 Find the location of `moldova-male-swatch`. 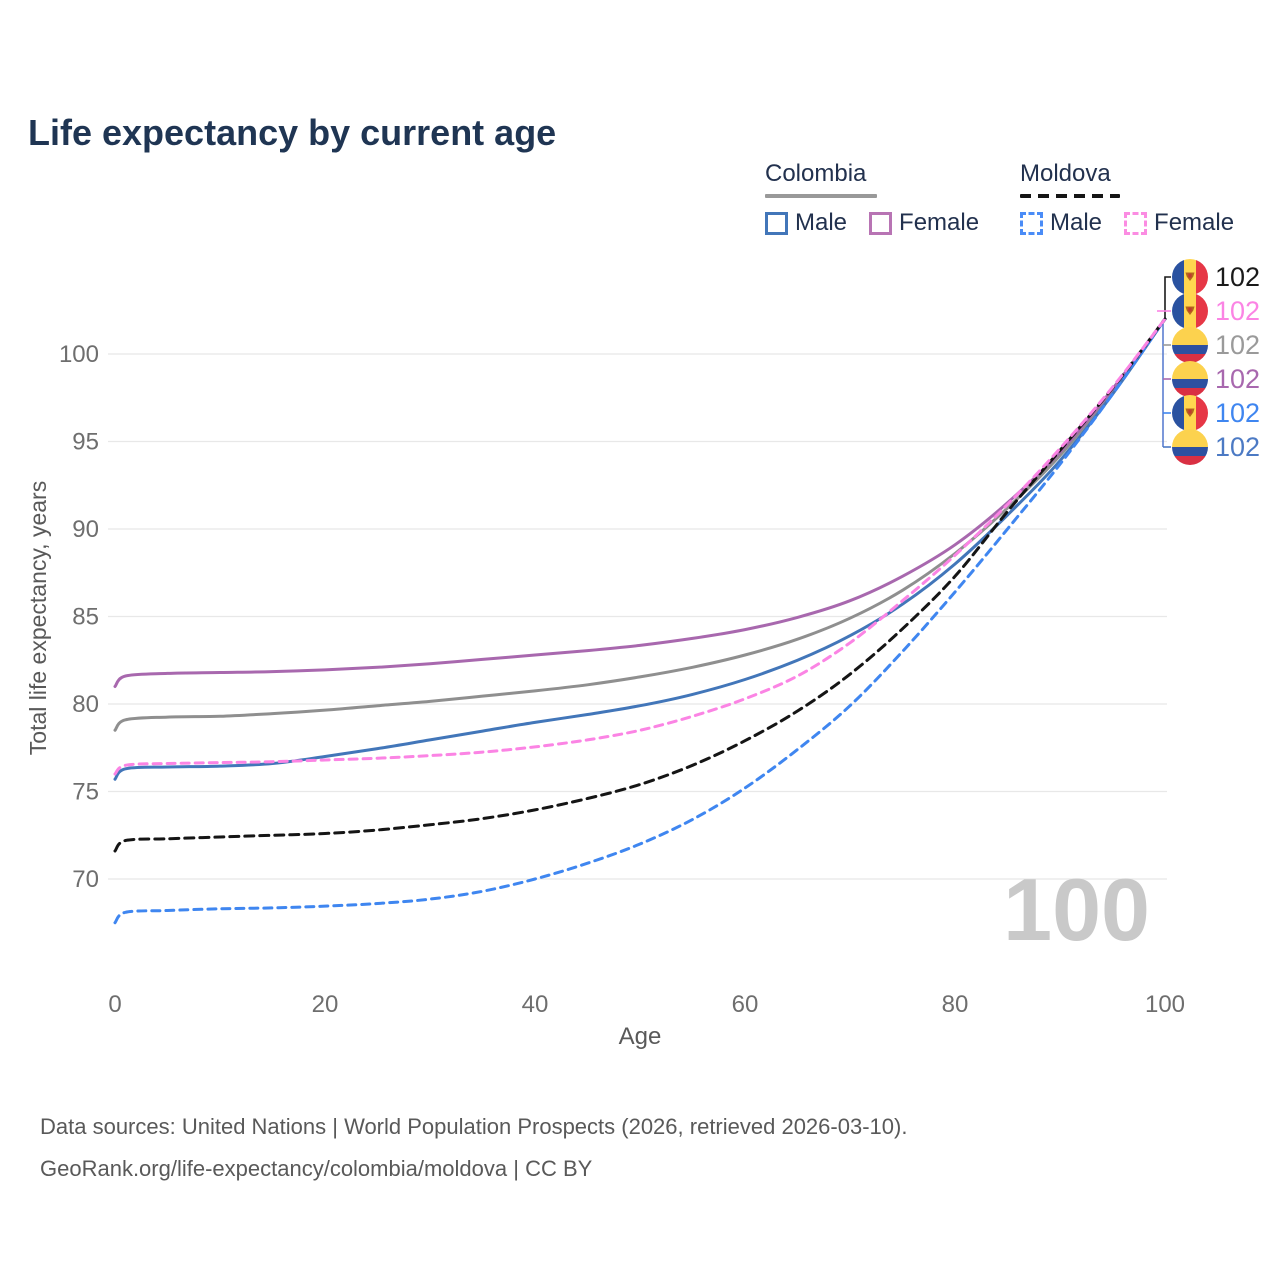

moldova-male-swatch is located at coordinates (1031, 223).